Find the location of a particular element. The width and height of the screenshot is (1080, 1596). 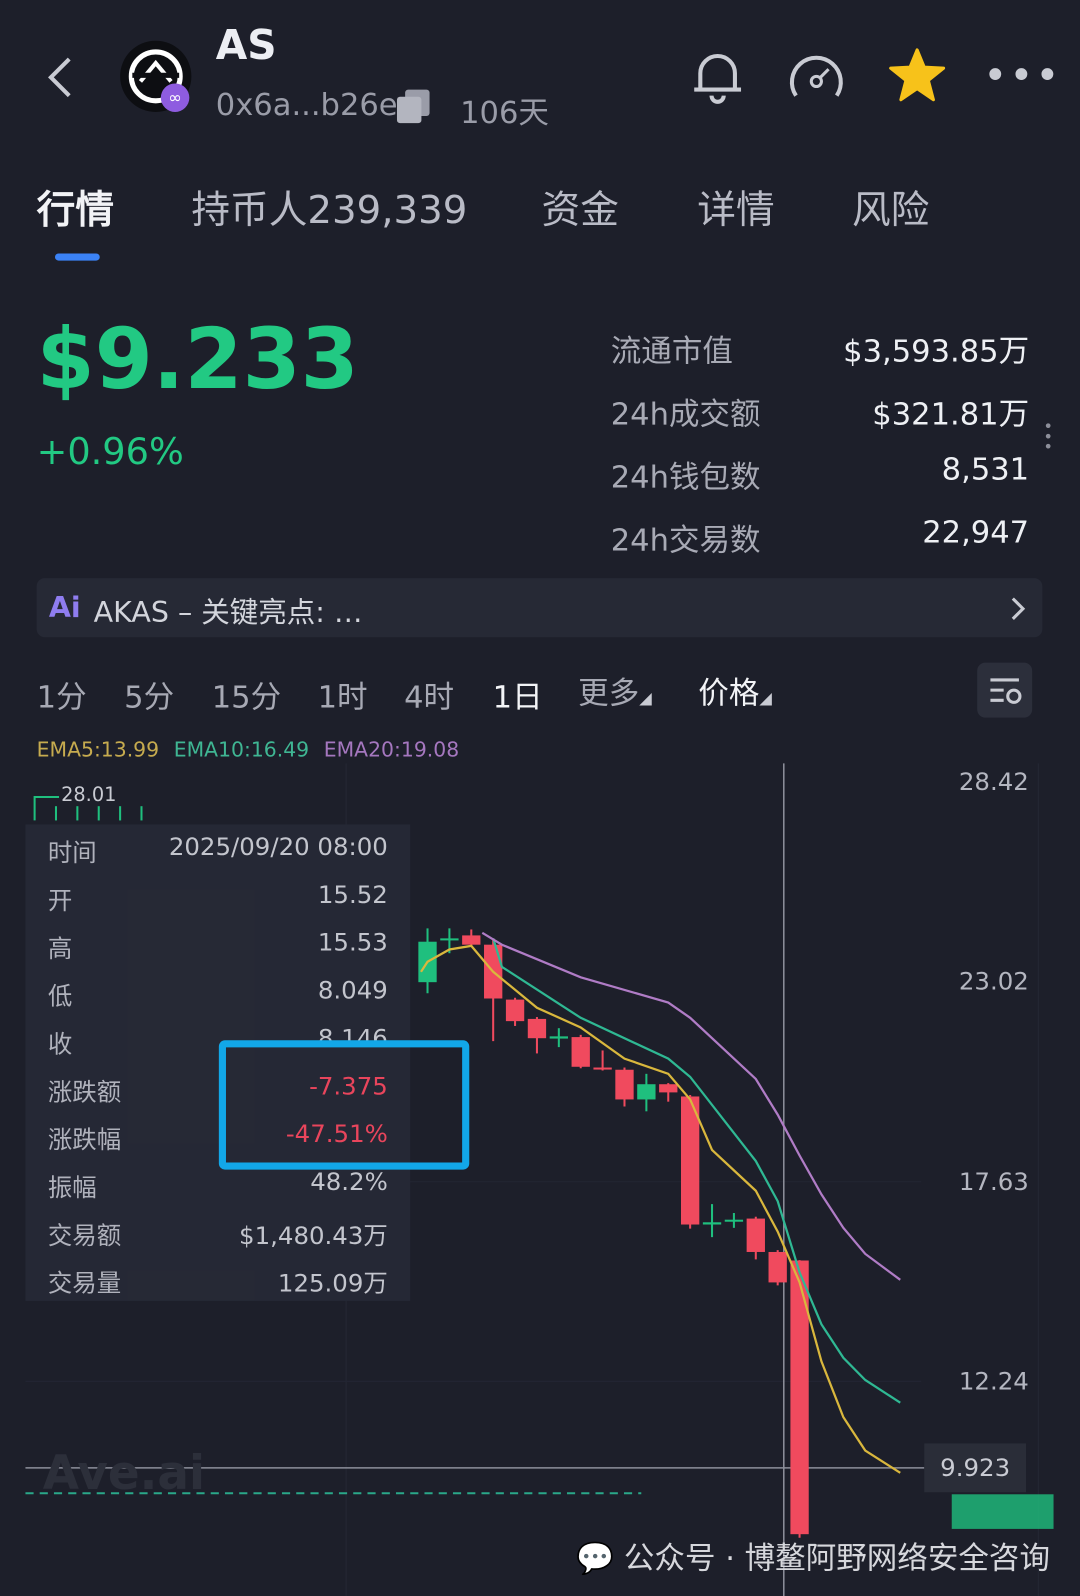

timeframe-4h: 4时 is located at coordinates (429, 697).